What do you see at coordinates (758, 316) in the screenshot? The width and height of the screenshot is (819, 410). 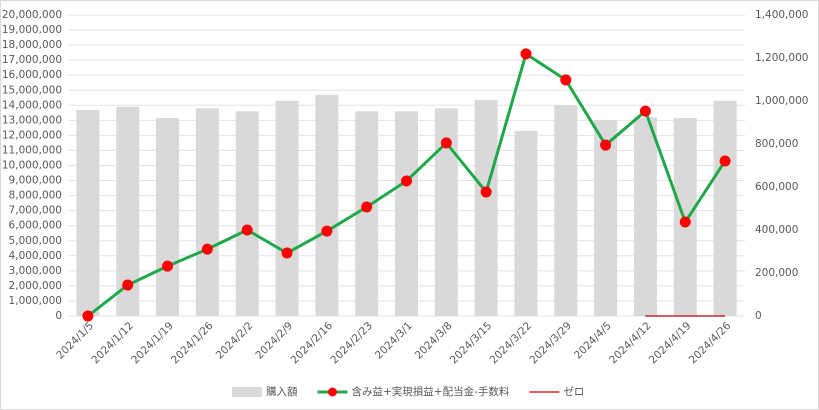 I see `y2-tick-label: 0` at bounding box center [758, 316].